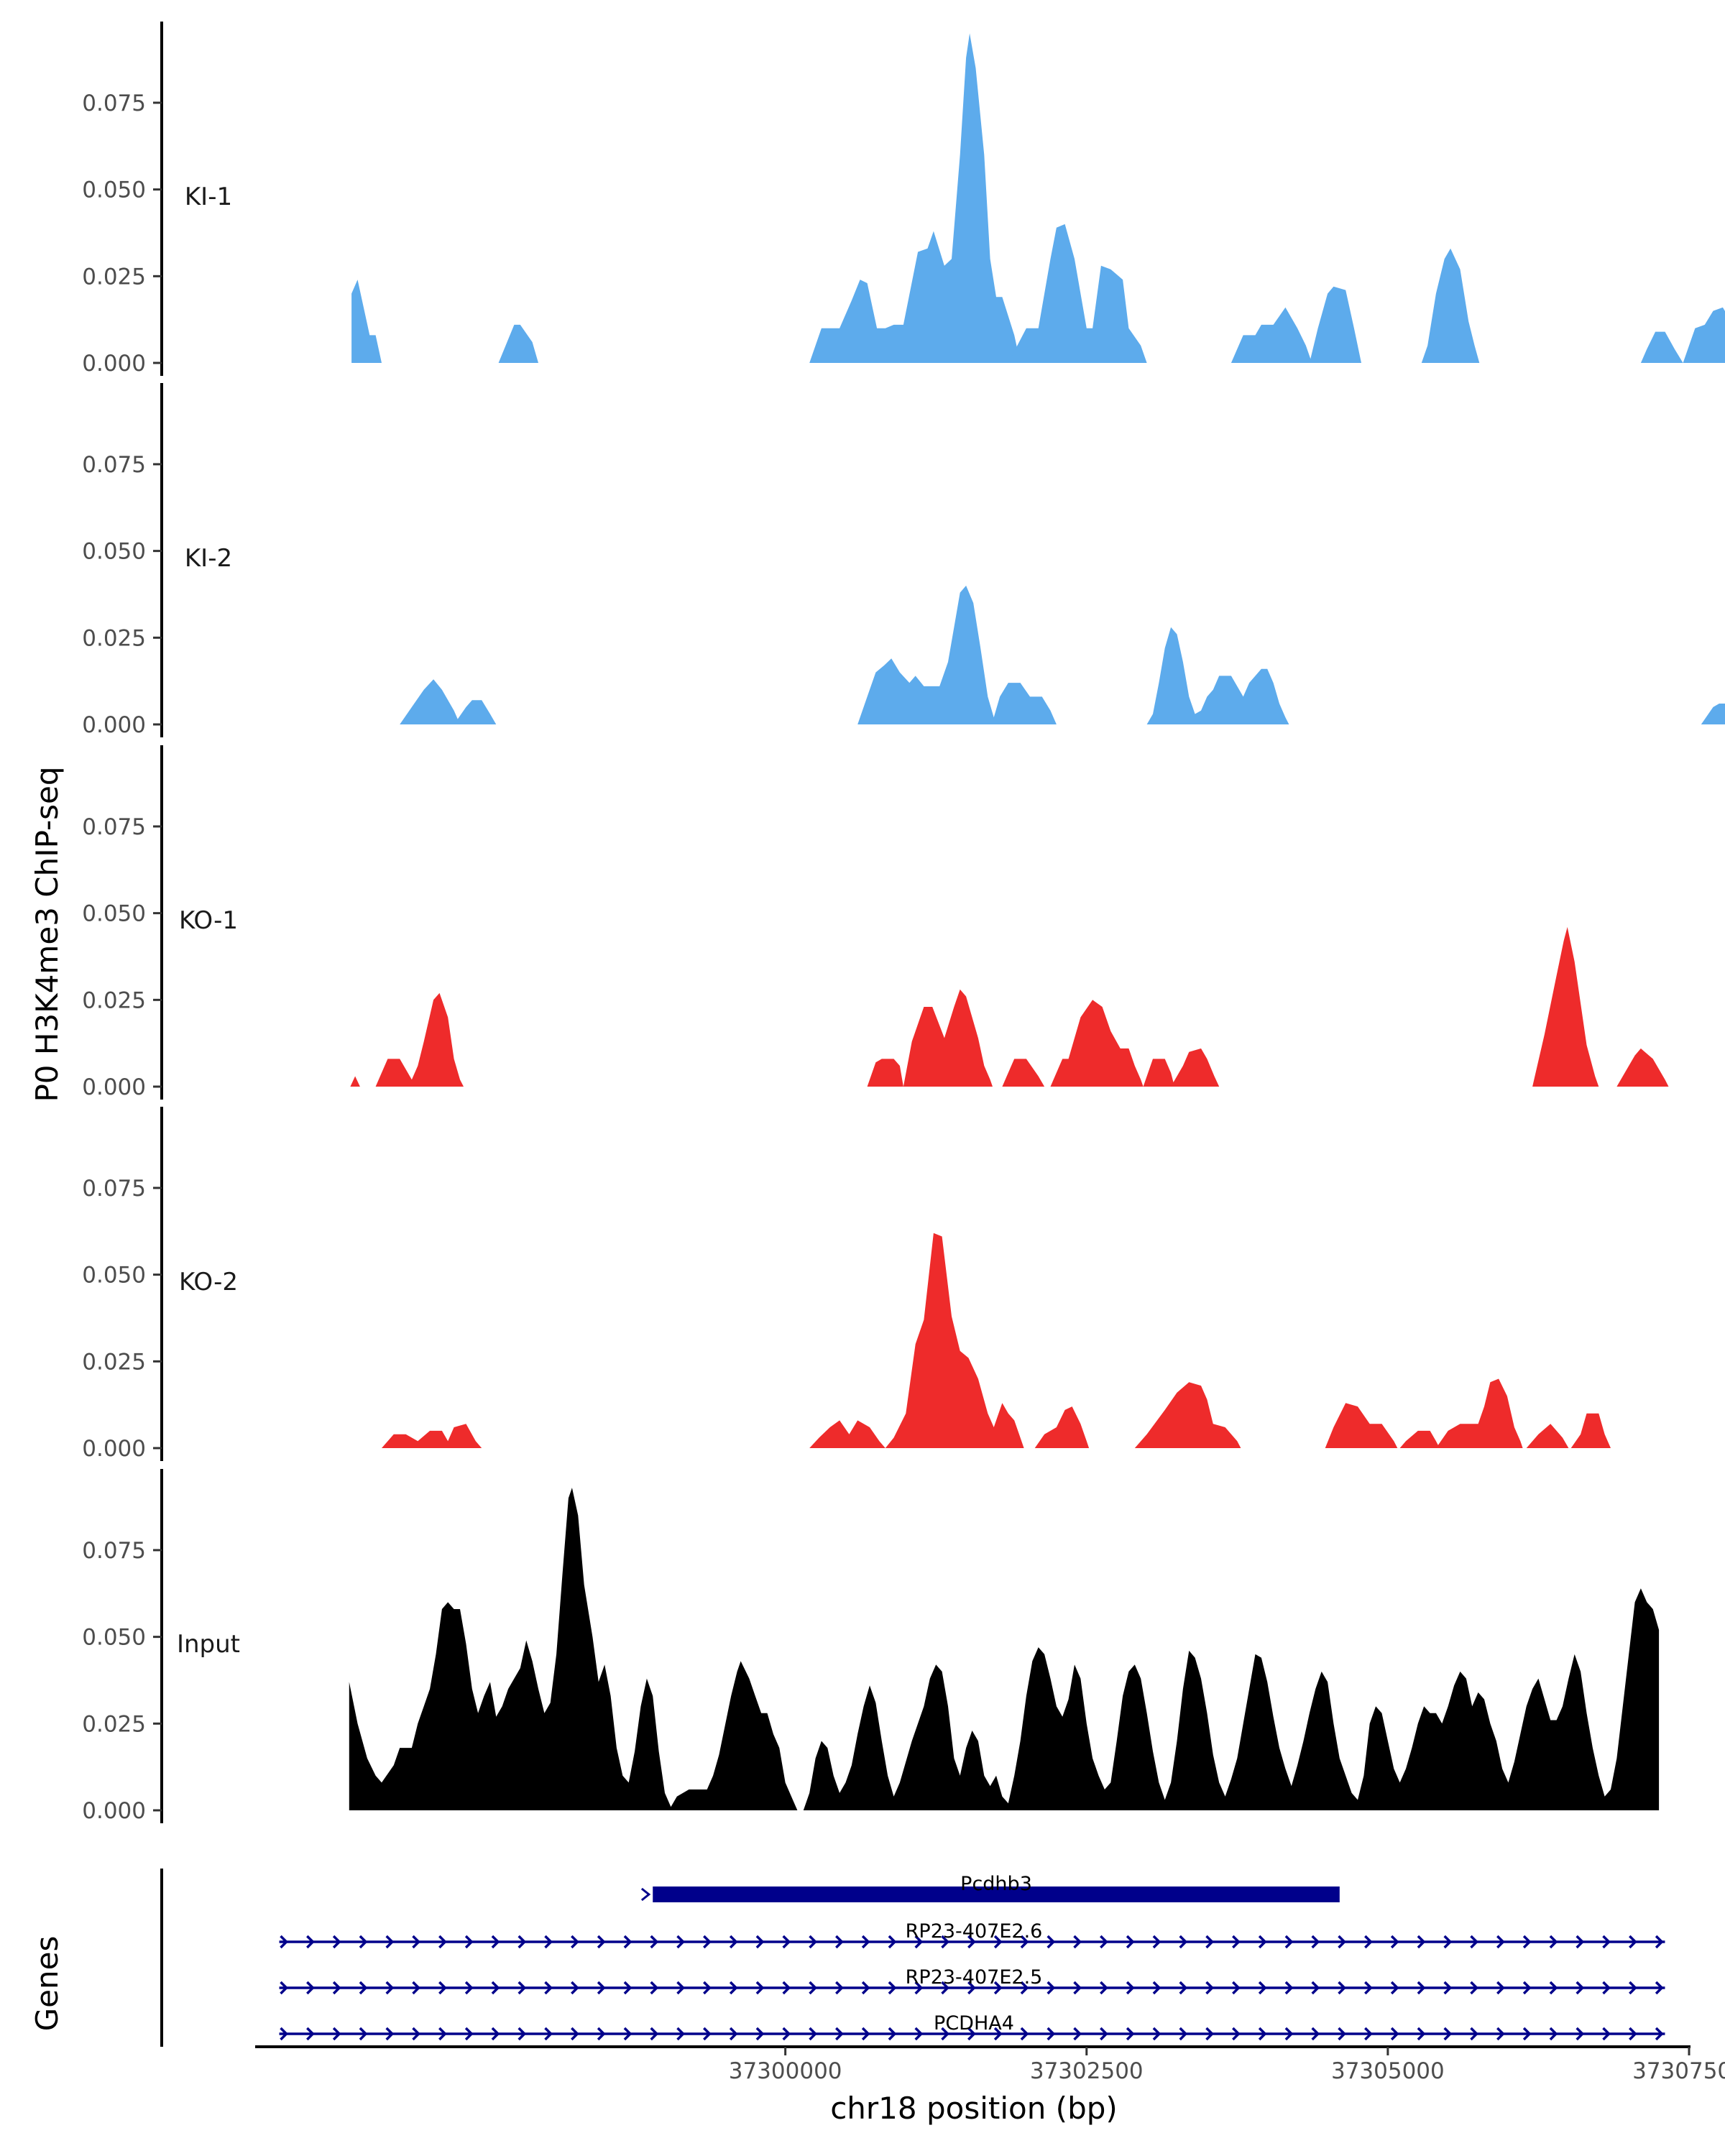  Describe the element at coordinates (208, 197) in the screenshot. I see `track-label: KI-1` at that location.